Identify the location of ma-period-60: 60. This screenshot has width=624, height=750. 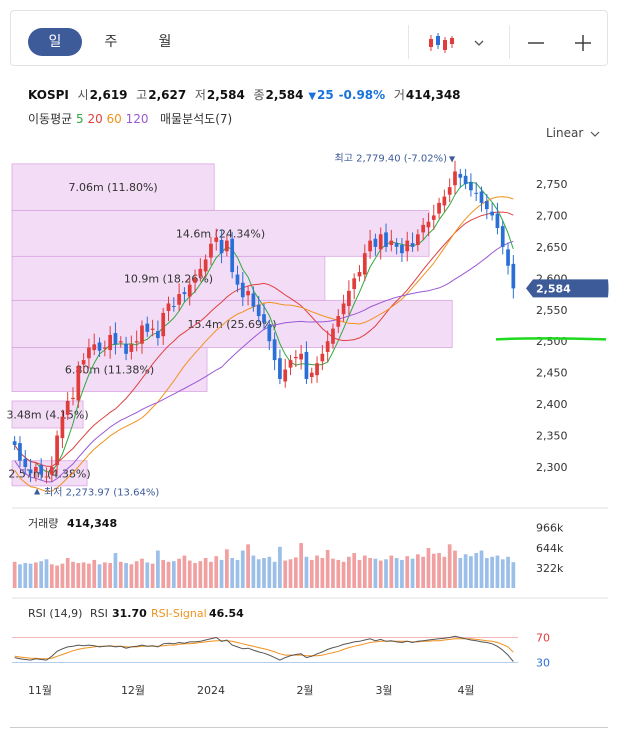
(112, 119).